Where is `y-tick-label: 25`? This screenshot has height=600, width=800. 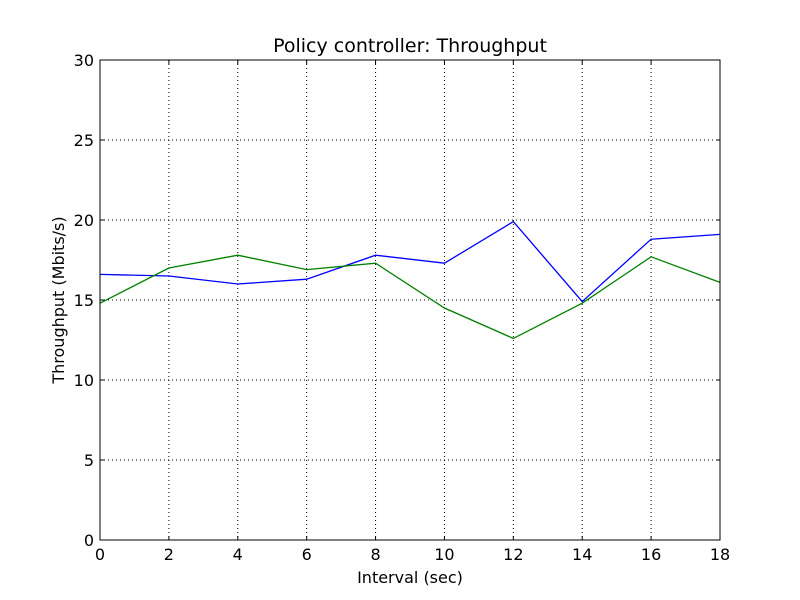 y-tick-label: 25 is located at coordinates (84, 140).